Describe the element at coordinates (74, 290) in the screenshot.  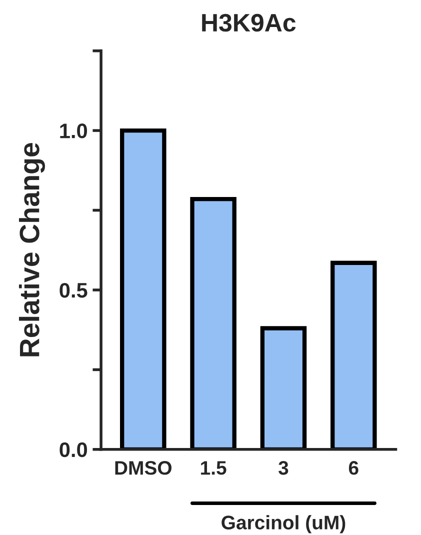
I see `y-tick-label: 0.5` at that location.